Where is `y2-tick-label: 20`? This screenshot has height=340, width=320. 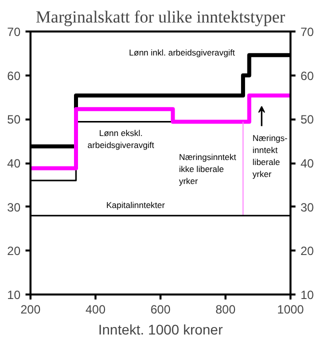
y2-tick-label: 20 is located at coordinates (307, 251).